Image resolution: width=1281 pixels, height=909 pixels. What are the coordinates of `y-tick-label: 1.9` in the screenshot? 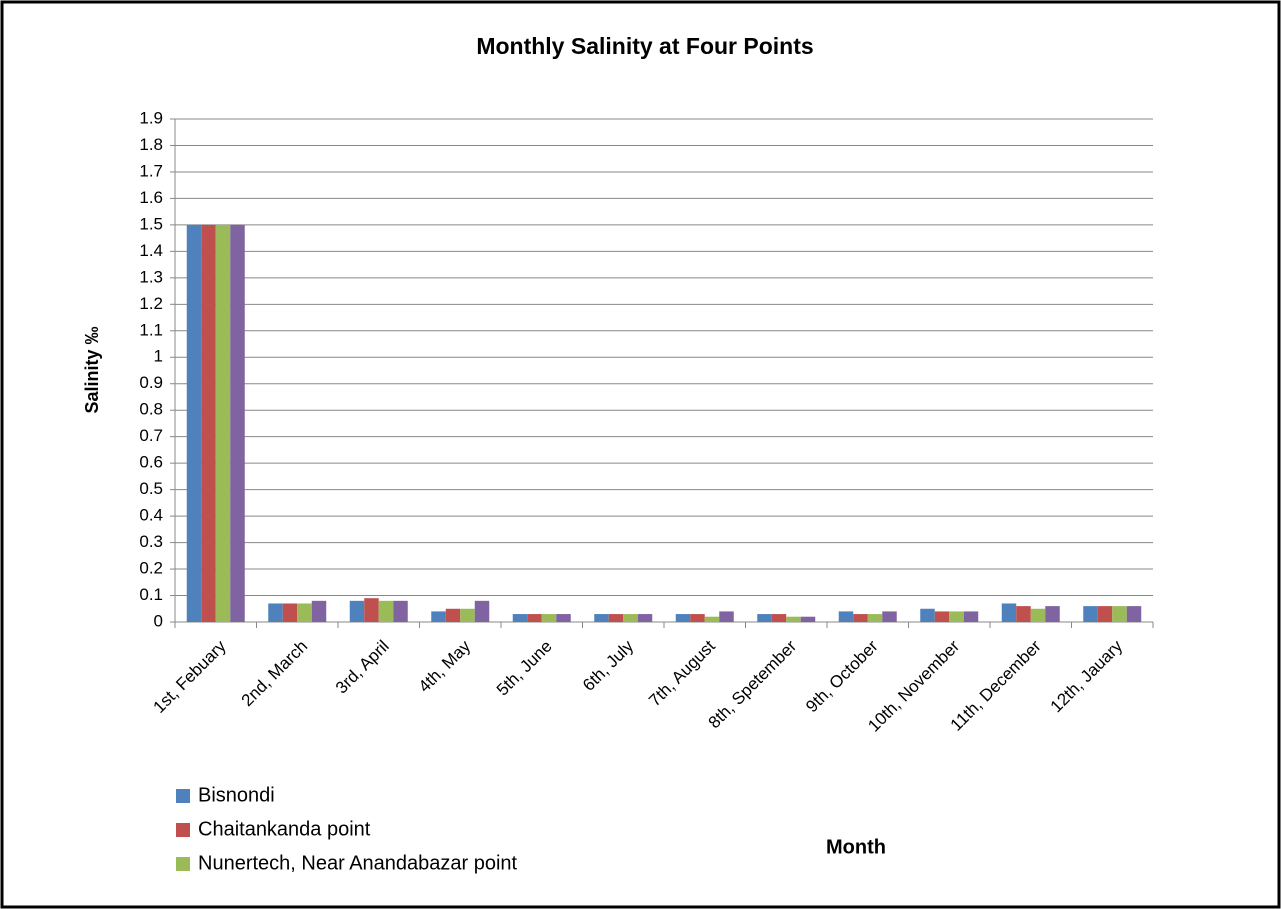 It's located at (151, 117).